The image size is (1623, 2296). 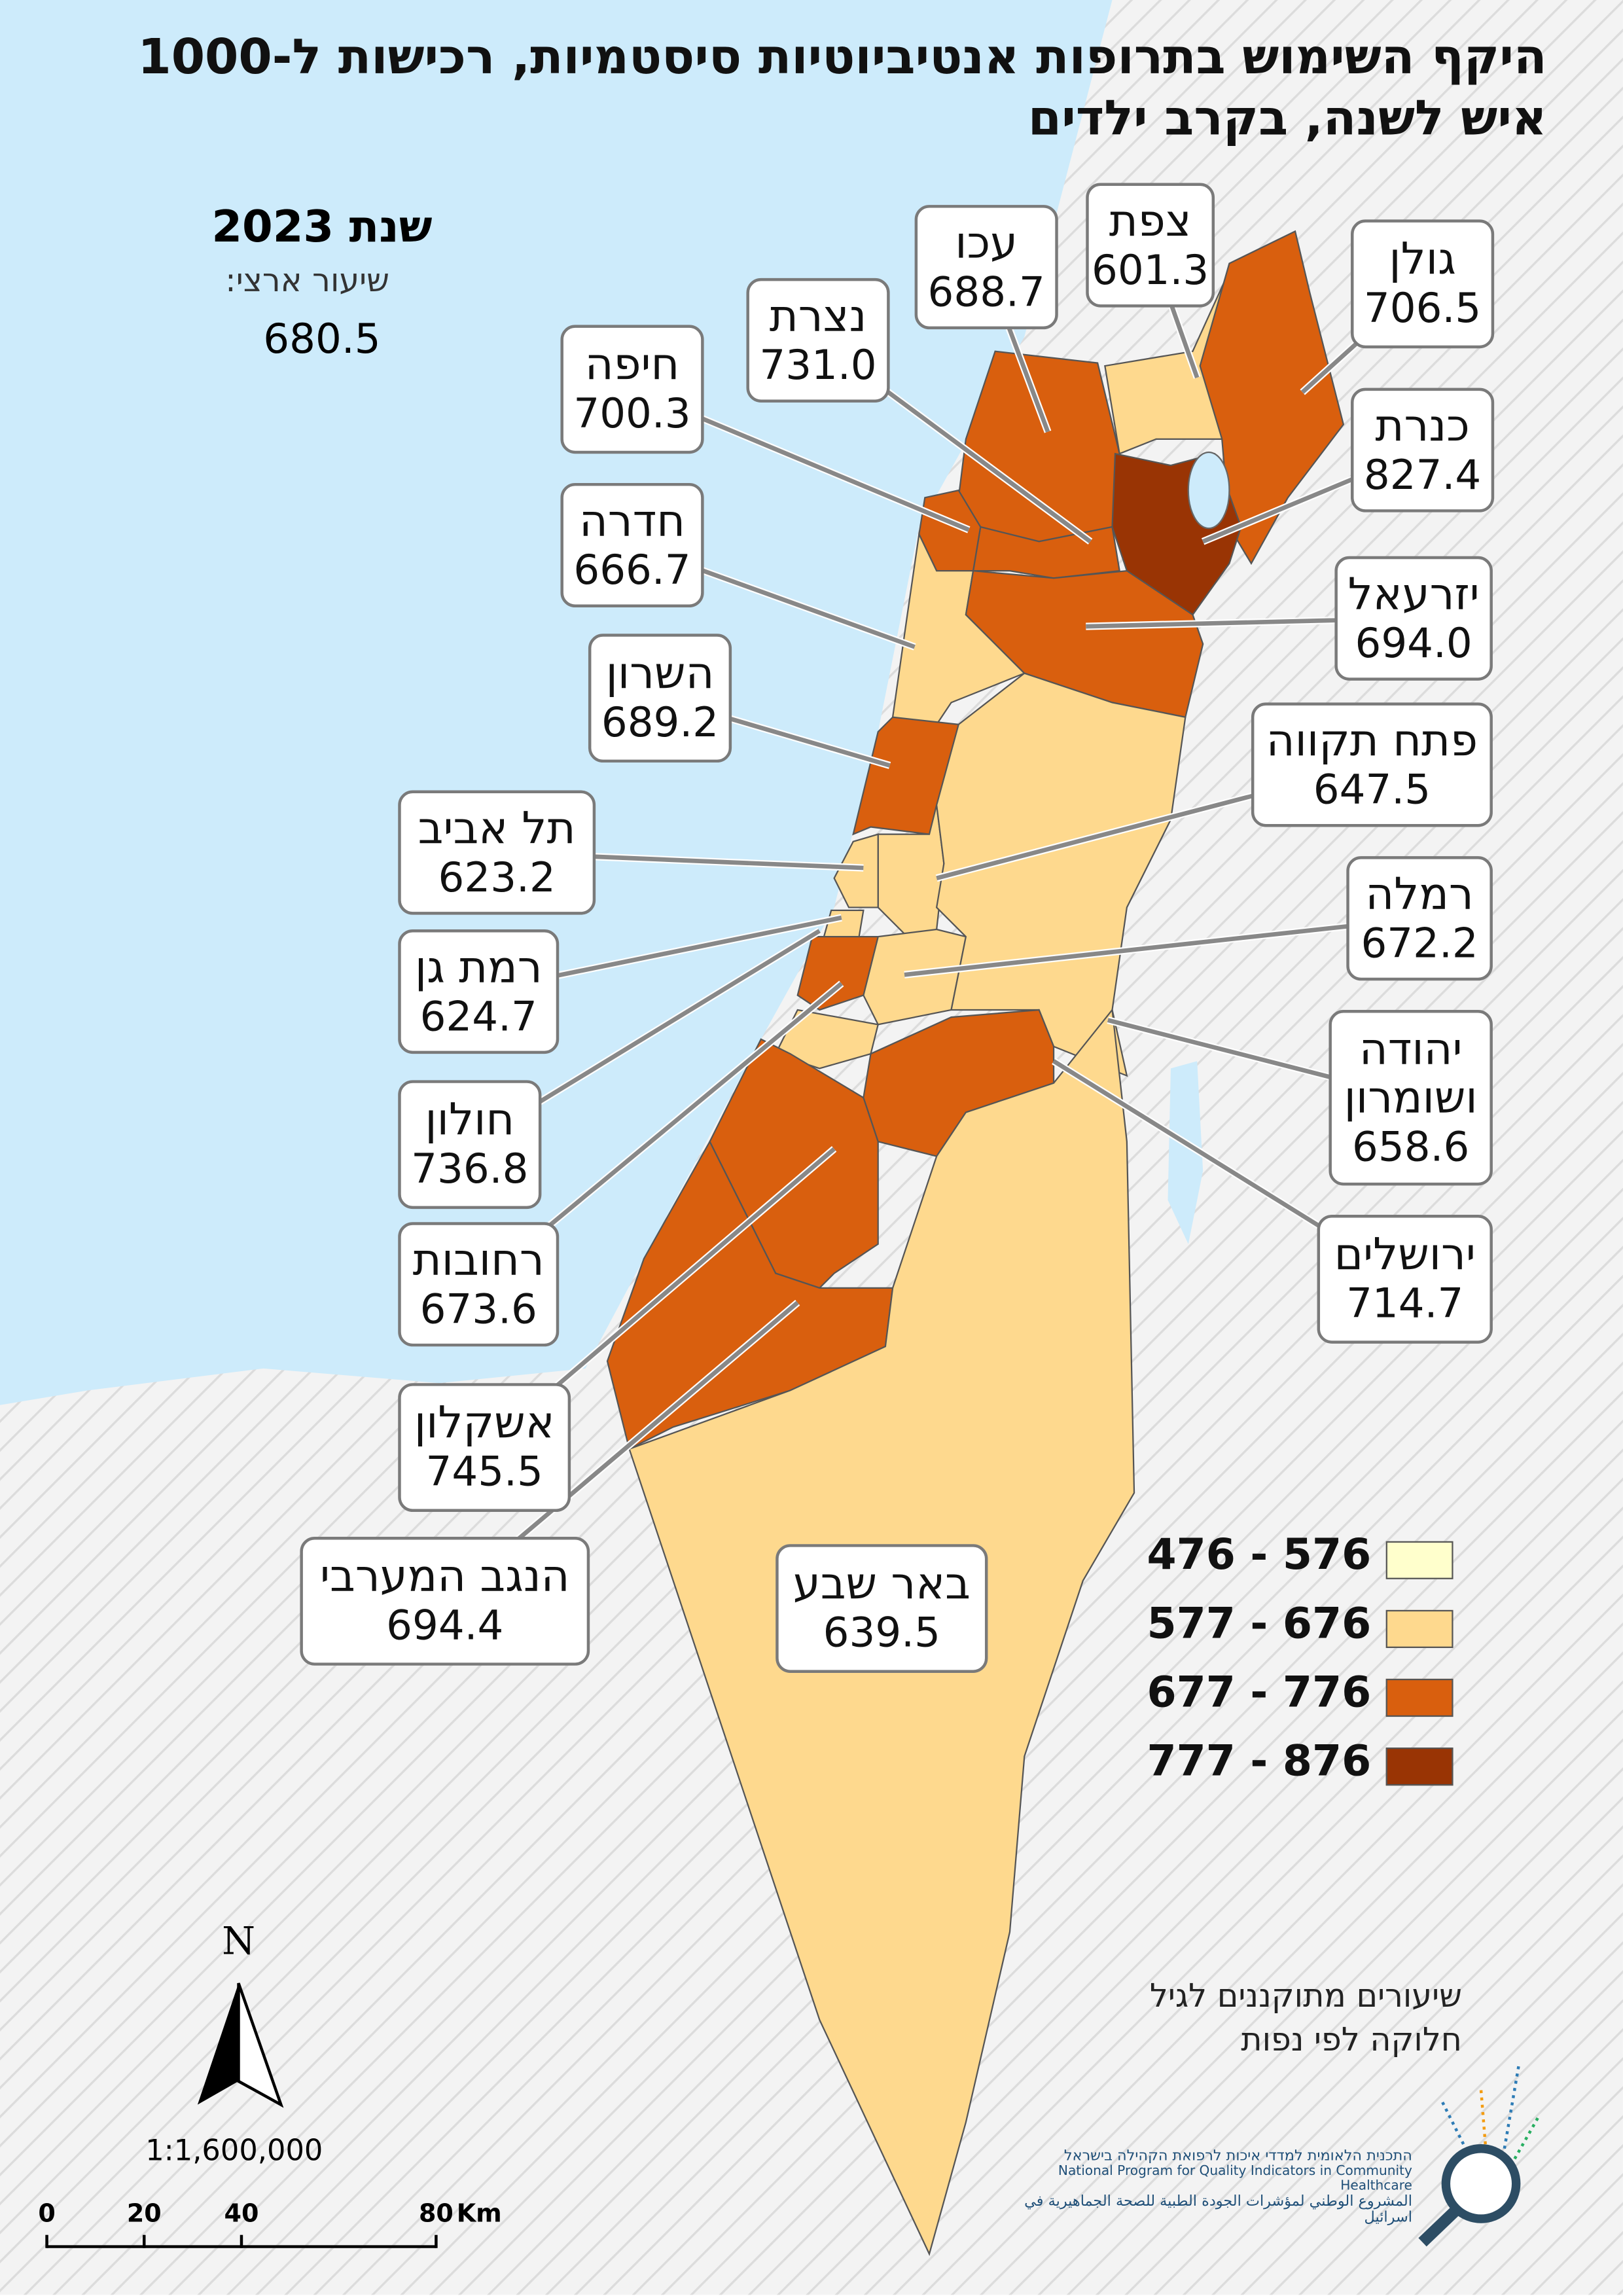 I want to click on district-name: הנגב המערבי, so click(x=445, y=1577).